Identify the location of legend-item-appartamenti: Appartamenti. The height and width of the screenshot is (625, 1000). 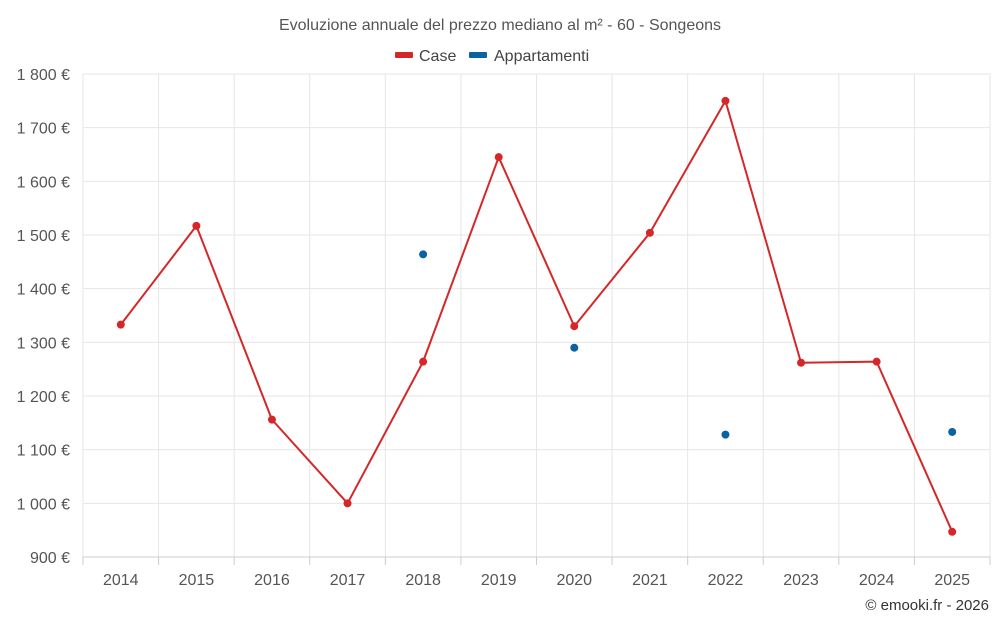
(529, 56).